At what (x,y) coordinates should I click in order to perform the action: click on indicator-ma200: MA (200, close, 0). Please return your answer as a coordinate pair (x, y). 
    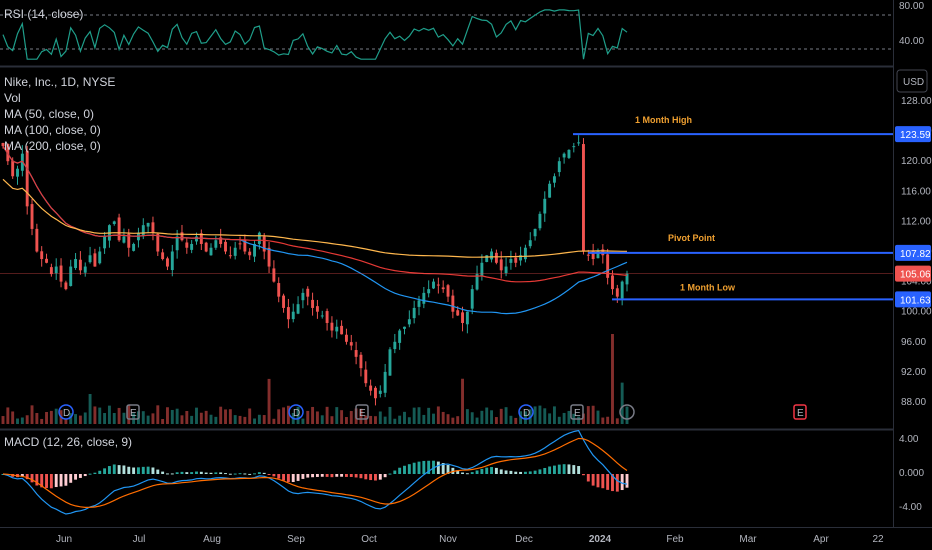
    Looking at the image, I should click on (52, 146).